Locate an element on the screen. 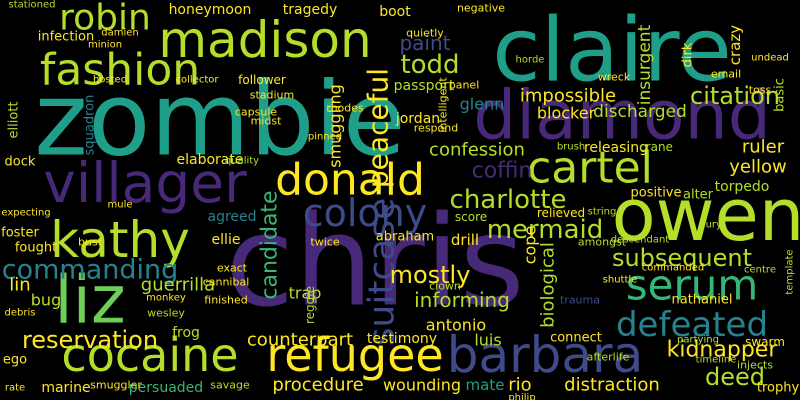  word: donald is located at coordinates (350, 180).